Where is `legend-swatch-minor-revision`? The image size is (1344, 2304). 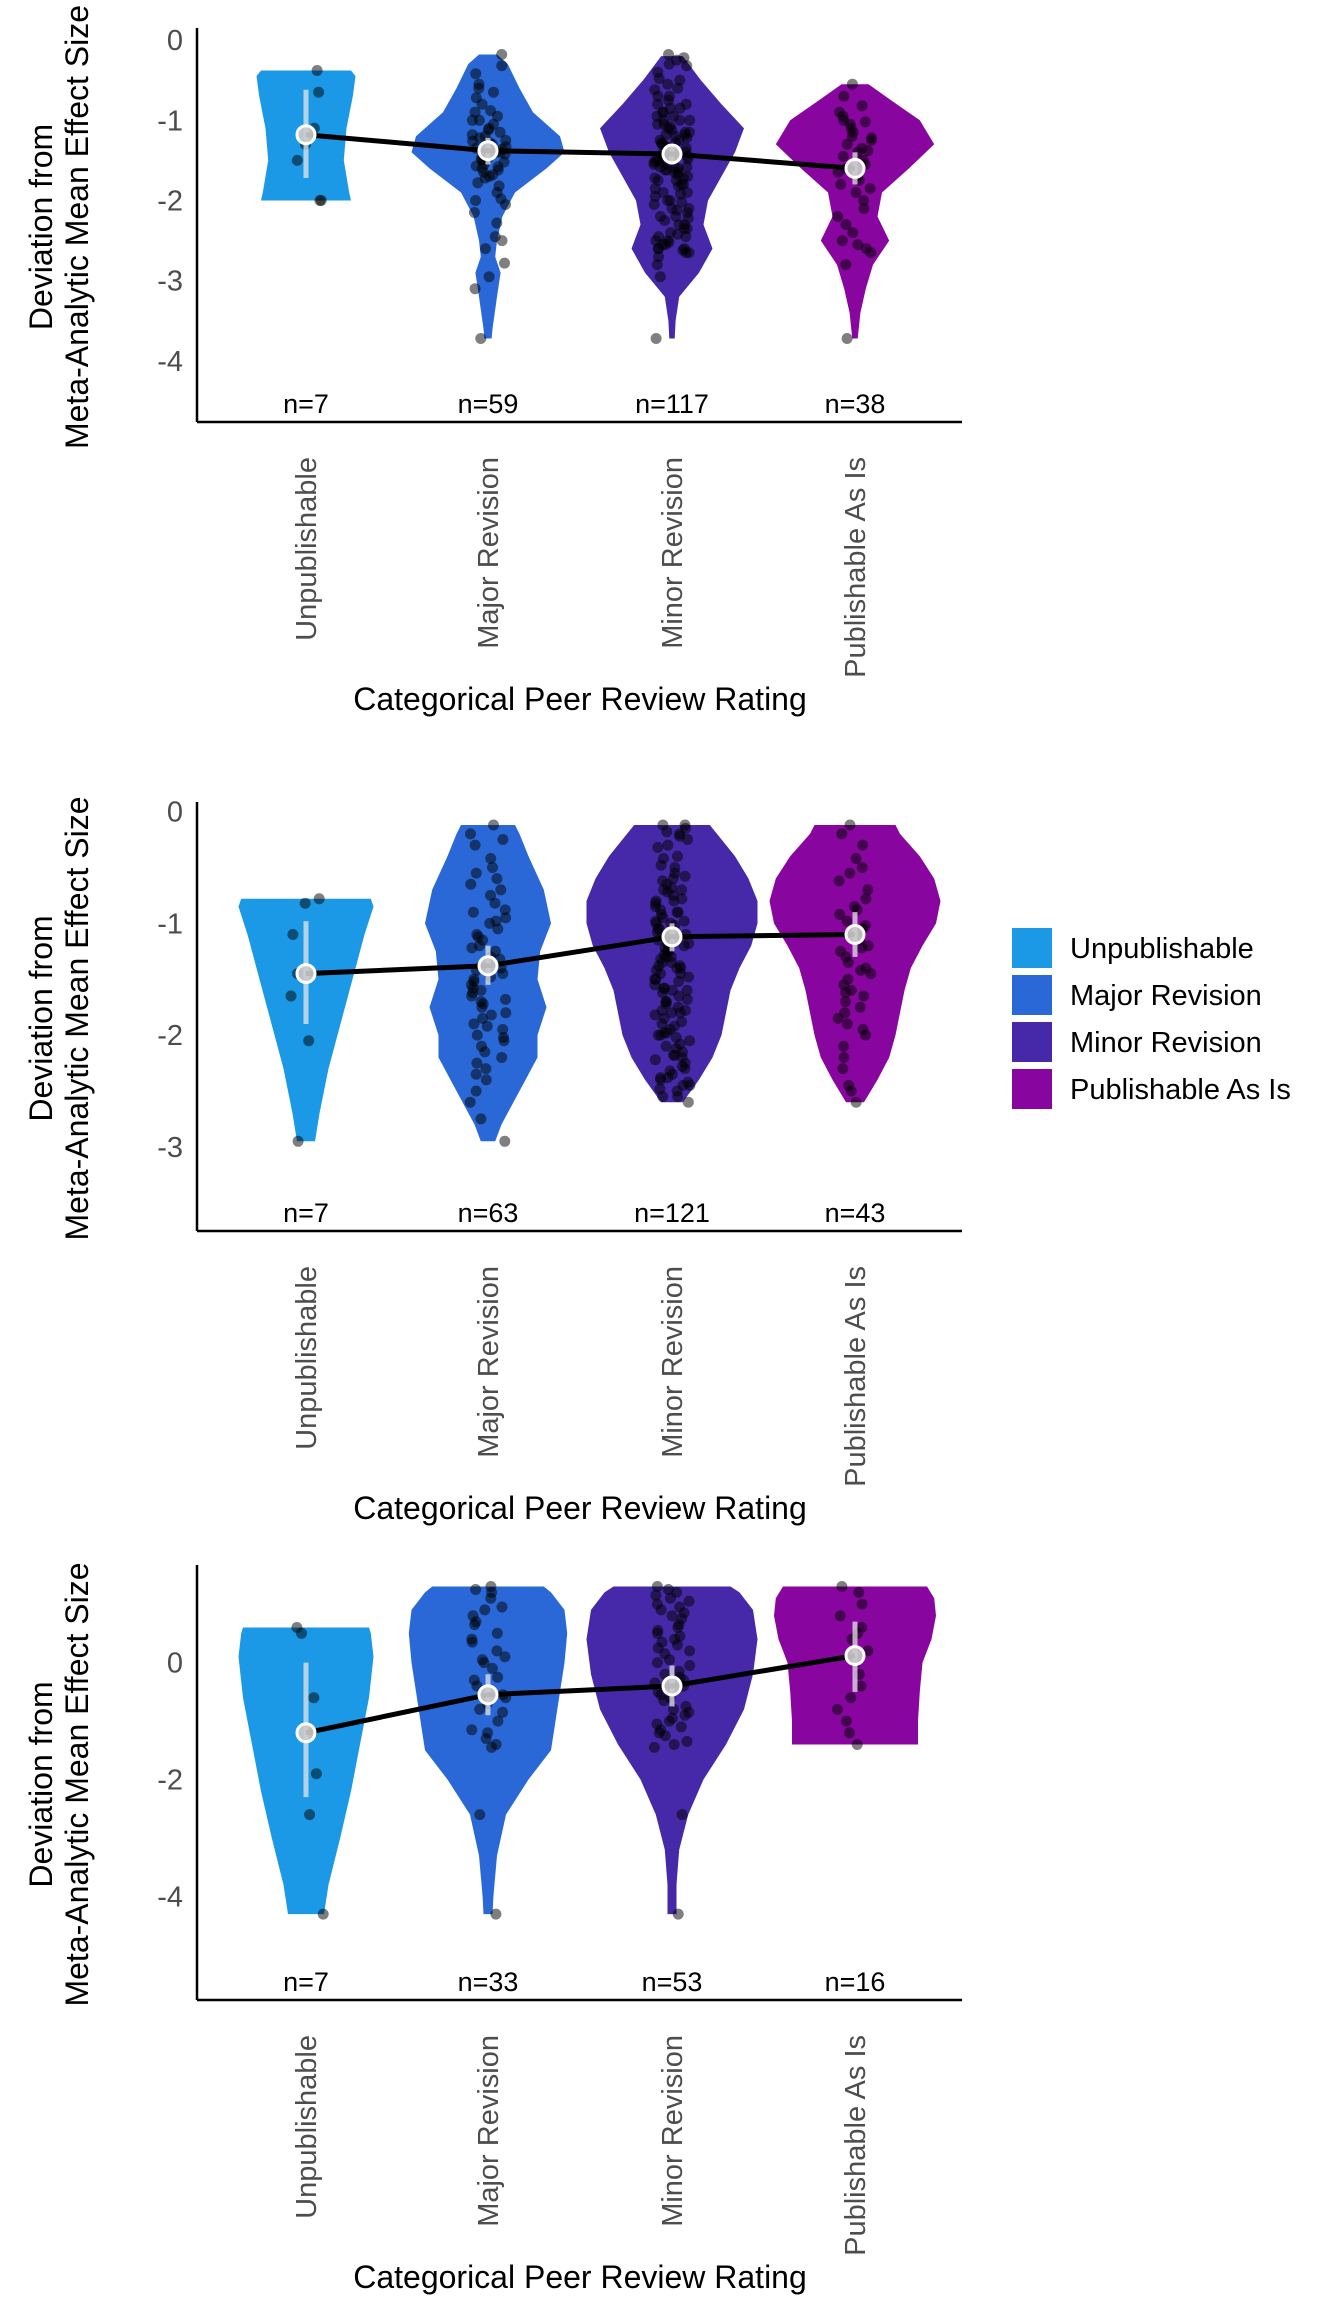 legend-swatch-minor-revision is located at coordinates (1032, 1042).